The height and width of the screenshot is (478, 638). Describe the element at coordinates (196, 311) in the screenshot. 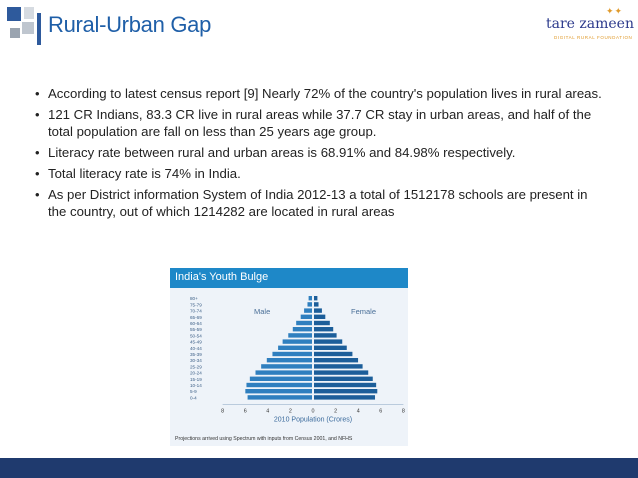

I see `age-group-label: 70-74` at that location.